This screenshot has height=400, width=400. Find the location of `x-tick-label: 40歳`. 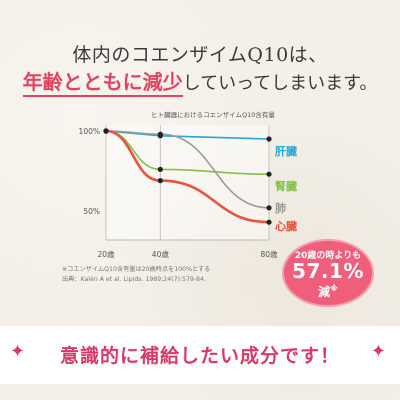

x-tick-label: 40歳 is located at coordinates (161, 254).